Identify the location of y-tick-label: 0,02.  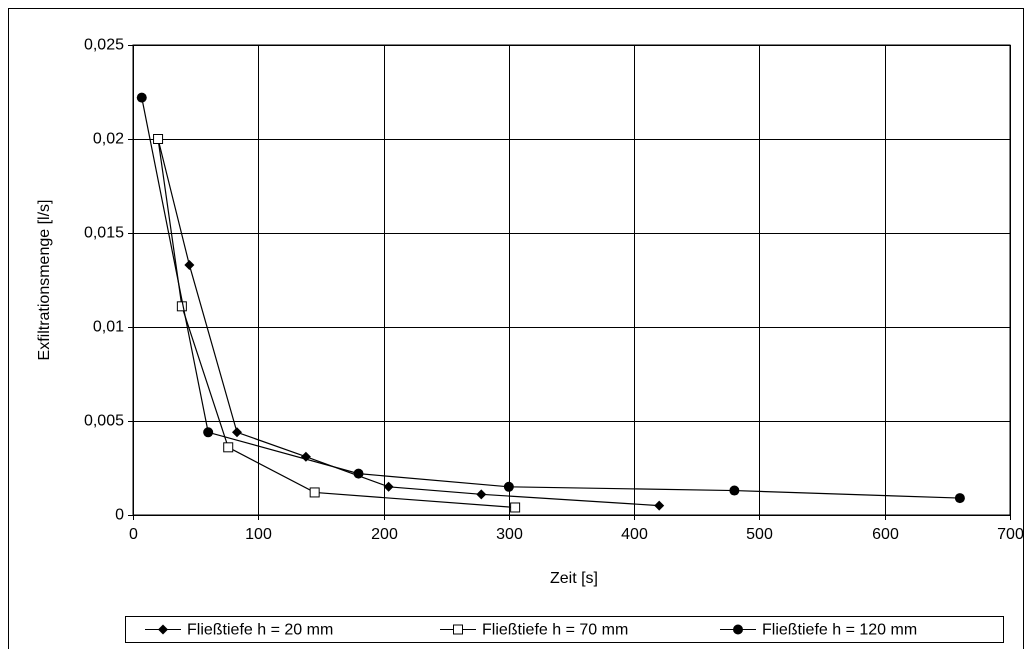
(108, 139).